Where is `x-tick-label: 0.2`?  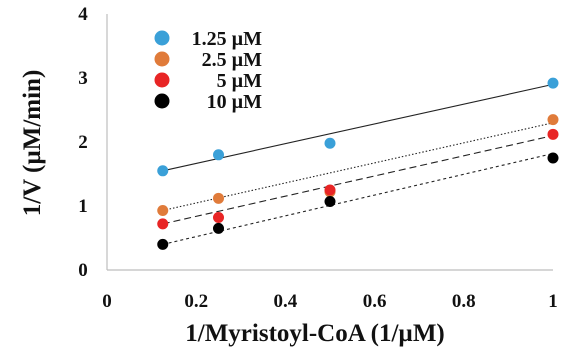
x-tick-label: 0.2 is located at coordinates (196, 301).